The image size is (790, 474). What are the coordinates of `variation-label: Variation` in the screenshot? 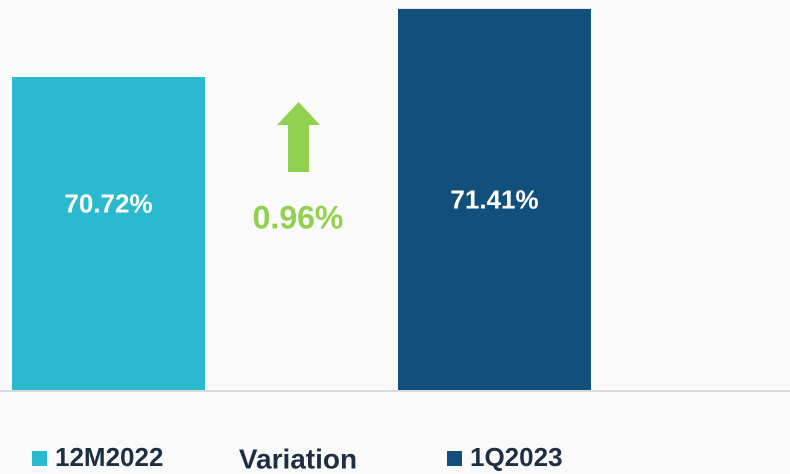 It's located at (298, 458).